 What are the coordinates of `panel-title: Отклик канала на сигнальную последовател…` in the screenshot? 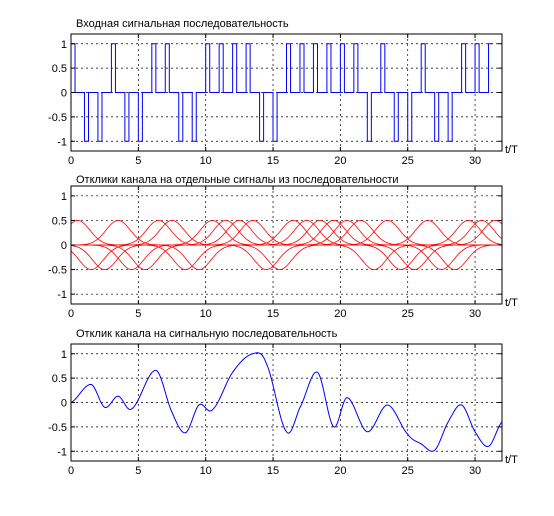 It's located at (207, 334).